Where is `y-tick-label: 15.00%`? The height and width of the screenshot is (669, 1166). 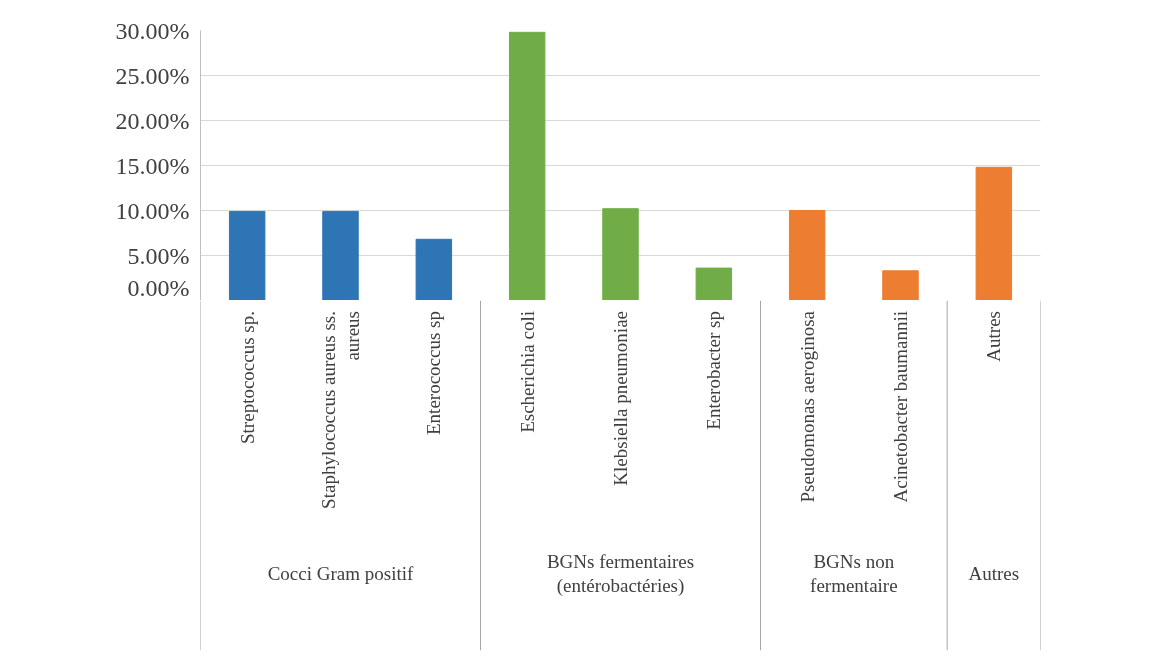 y-tick-label: 15.00% is located at coordinates (152, 165).